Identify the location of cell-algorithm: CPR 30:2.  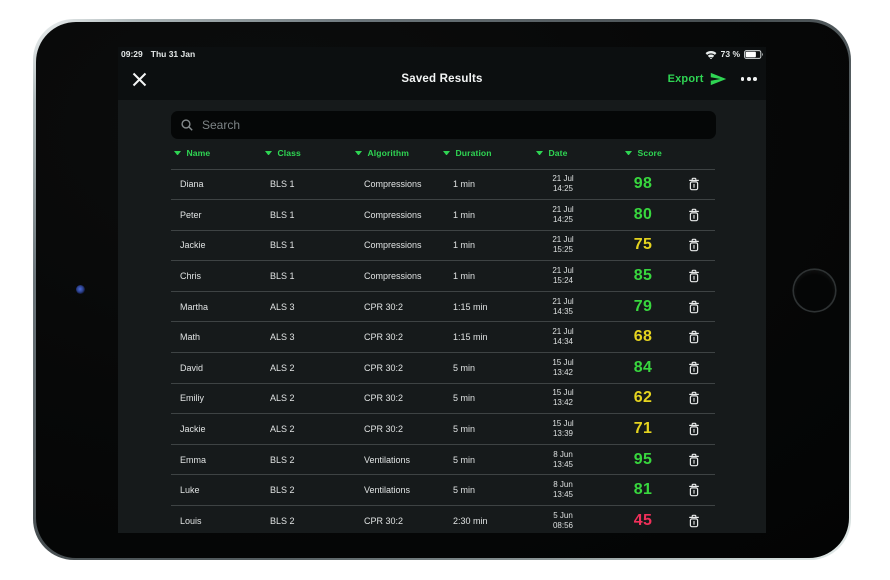
(384, 429).